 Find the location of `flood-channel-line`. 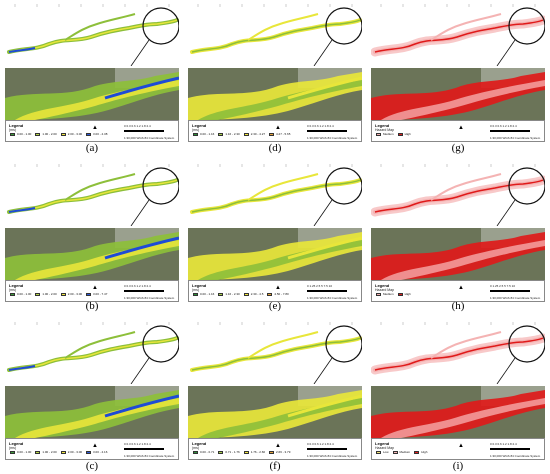

flood-channel-line is located at coordinates (141, 248).